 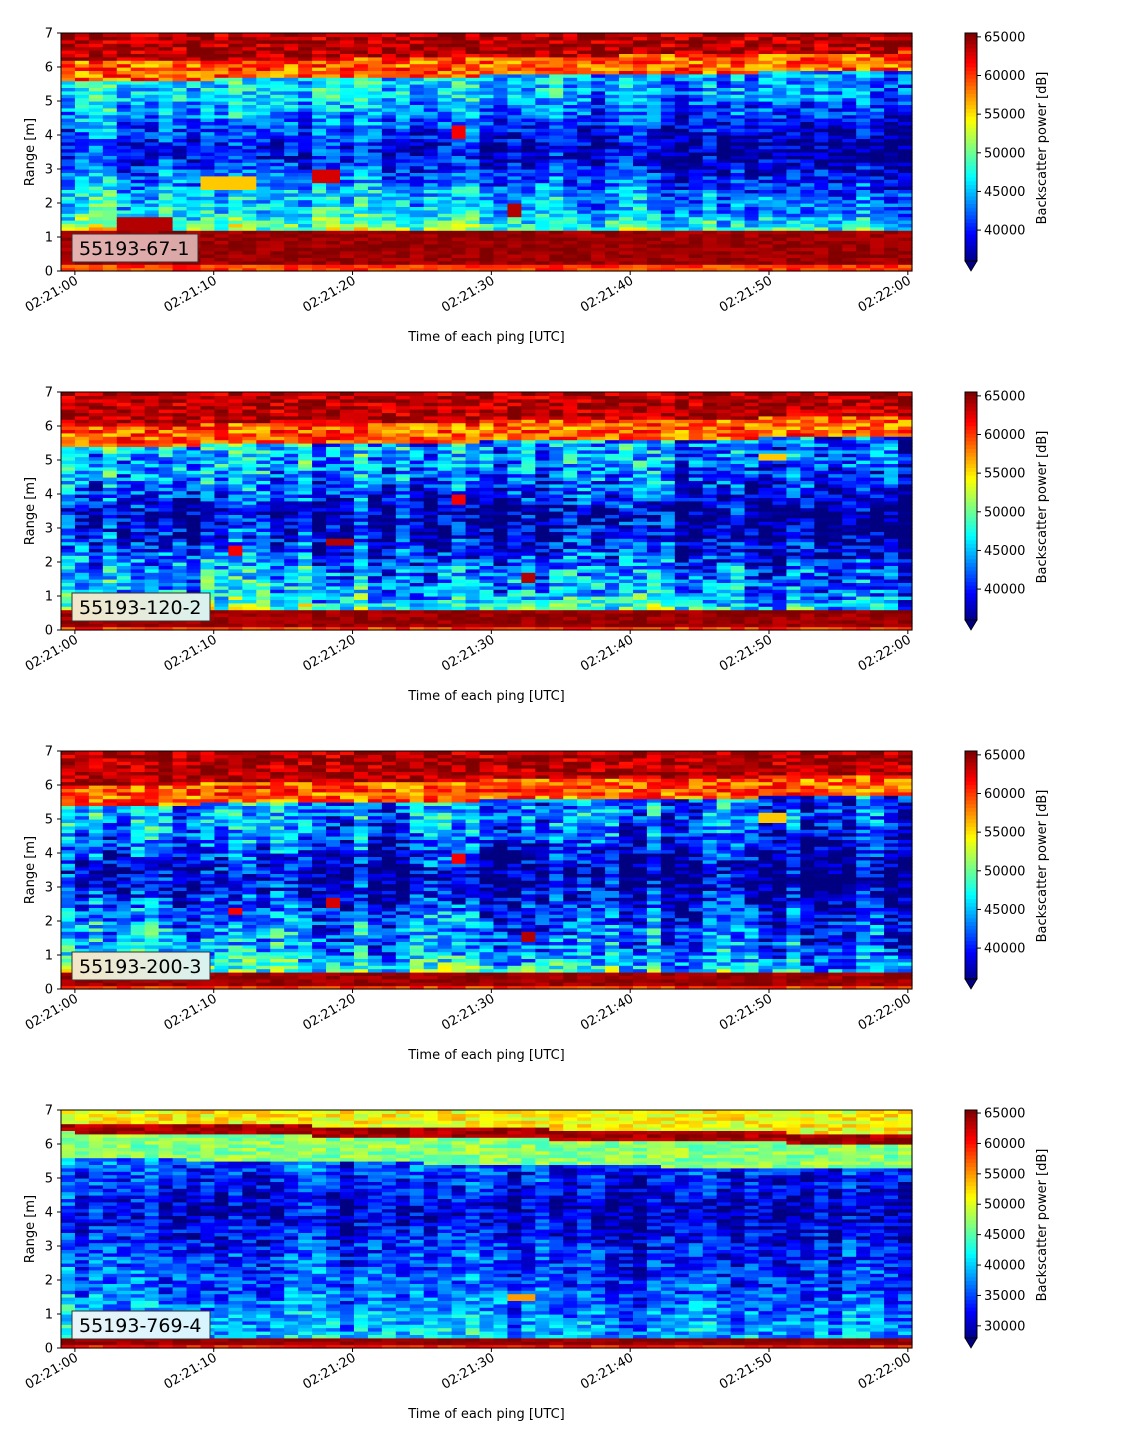 What do you see at coordinates (140, 967) in the screenshot?
I see `sample-label: 55193-200-3` at bounding box center [140, 967].